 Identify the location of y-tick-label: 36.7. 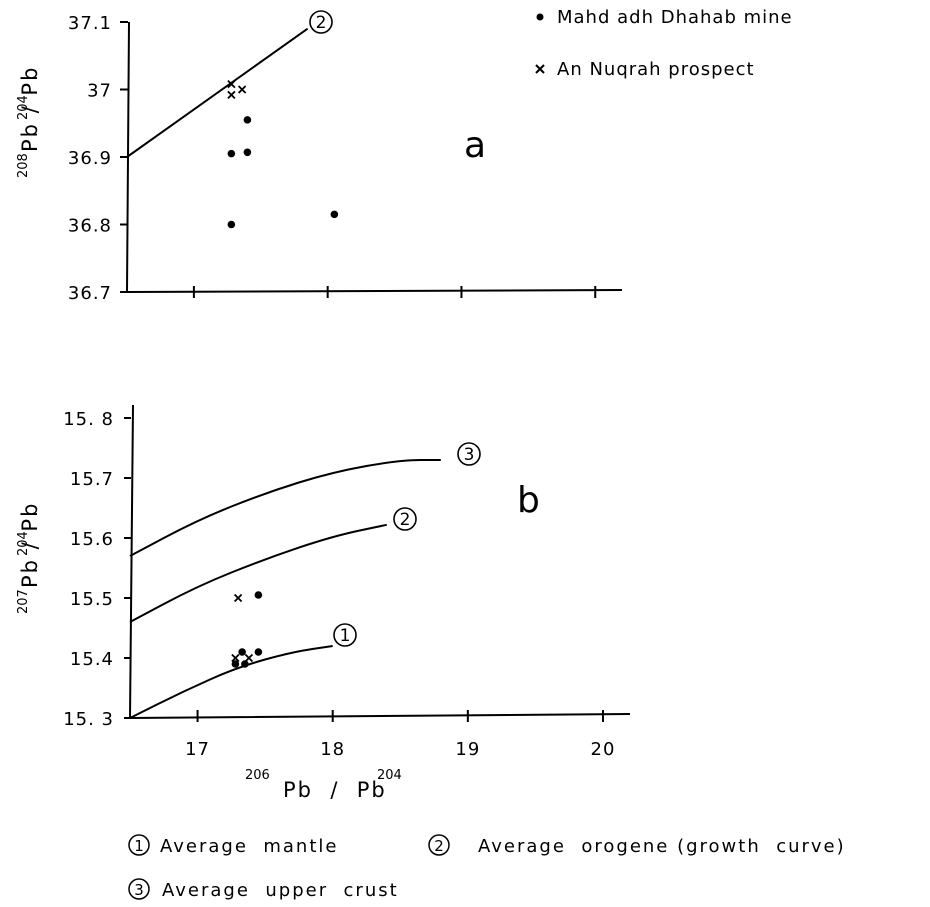
(90, 293).